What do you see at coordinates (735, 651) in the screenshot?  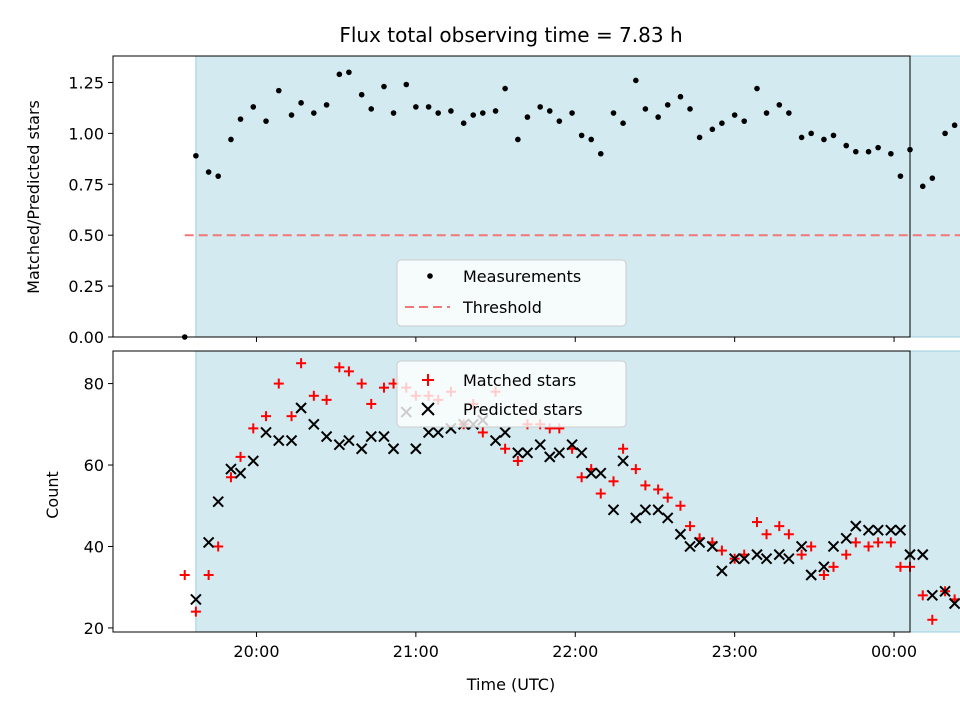 I see `x-tick-label: 23:00` at bounding box center [735, 651].